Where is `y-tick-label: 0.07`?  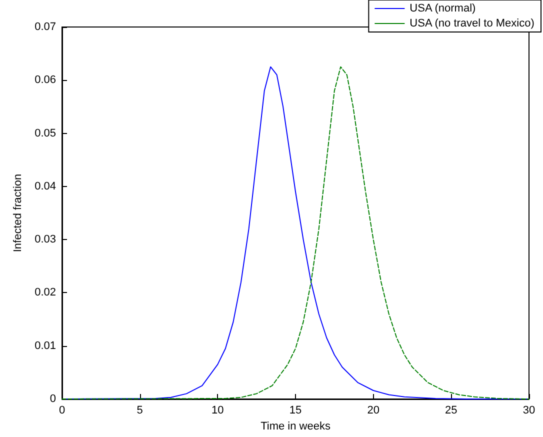
y-tick-label: 0.07 is located at coordinates (45, 27).